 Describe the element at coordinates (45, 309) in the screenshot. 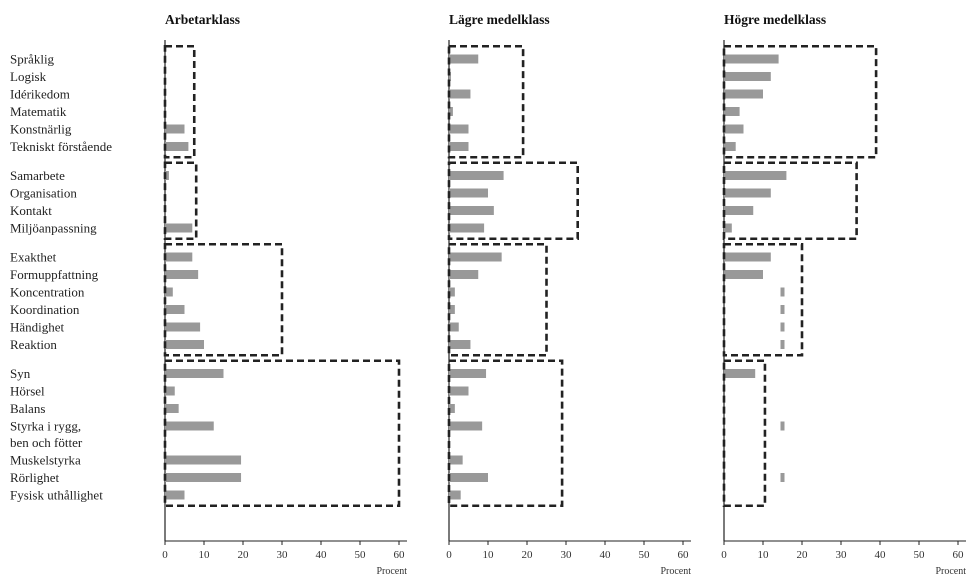

I see `category-label: Koordination` at that location.